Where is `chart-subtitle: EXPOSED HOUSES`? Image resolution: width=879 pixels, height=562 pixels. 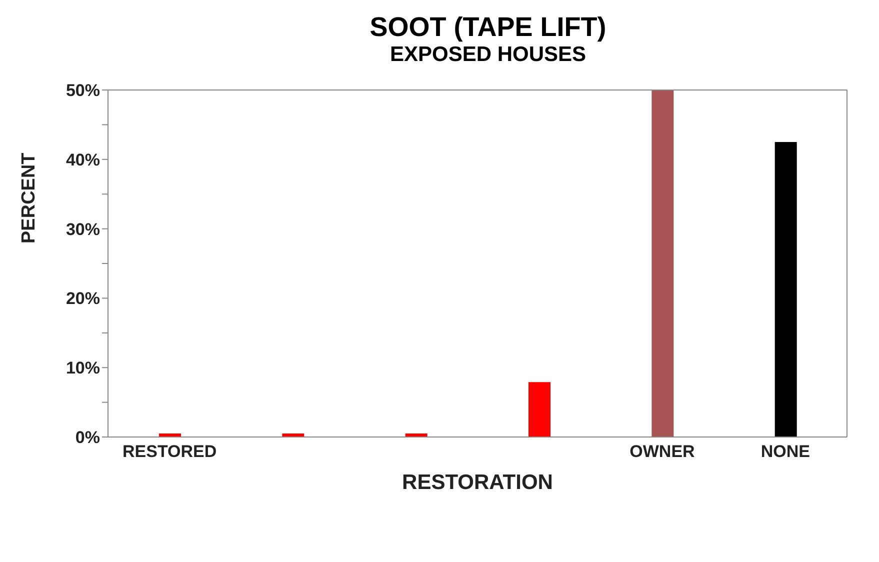
chart-subtitle: EXPOSED HOUSES is located at coordinates (488, 55).